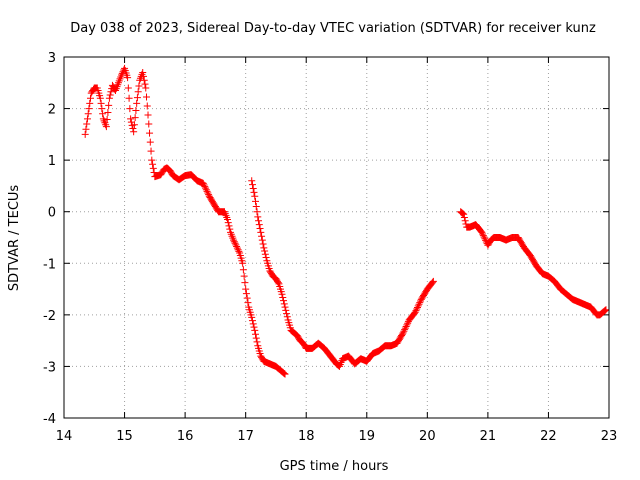 This screenshot has height=480, width=640. I want to click on x-tick-label: 20, so click(427, 436).